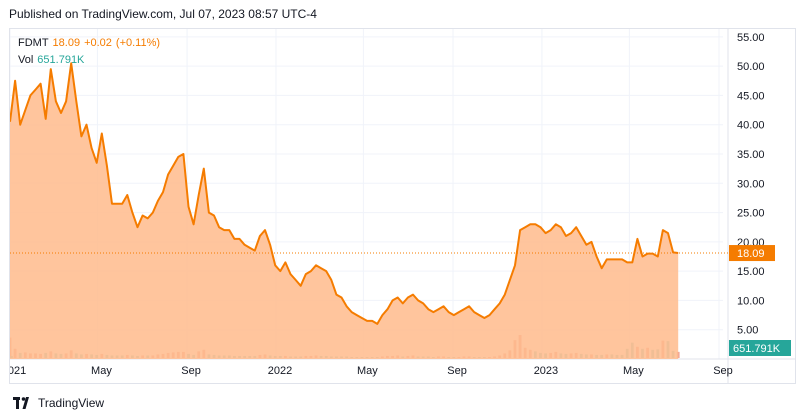  I want to click on y-tick-label: 25.00, so click(751, 214).